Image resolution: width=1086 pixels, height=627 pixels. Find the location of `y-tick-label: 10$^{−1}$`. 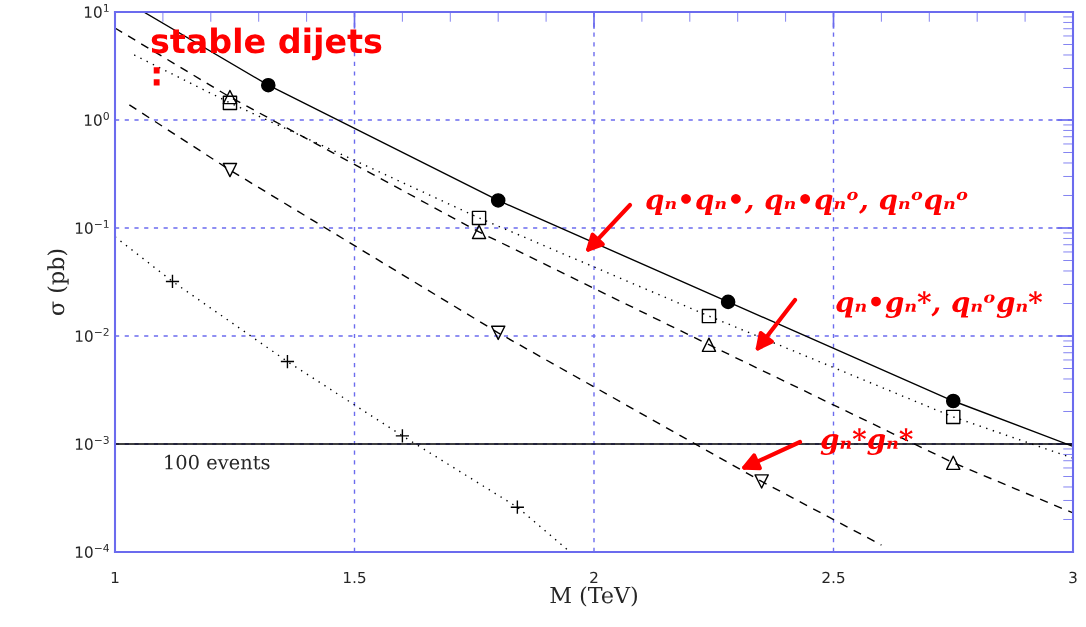

y-tick-label: 10$^{−1}$ is located at coordinates (92, 227).